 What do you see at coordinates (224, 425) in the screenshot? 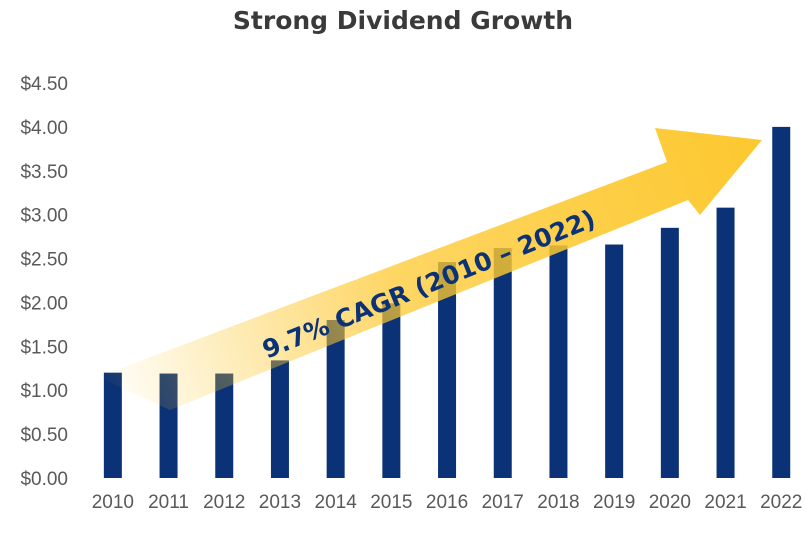
I see `bar-2012` at bounding box center [224, 425].